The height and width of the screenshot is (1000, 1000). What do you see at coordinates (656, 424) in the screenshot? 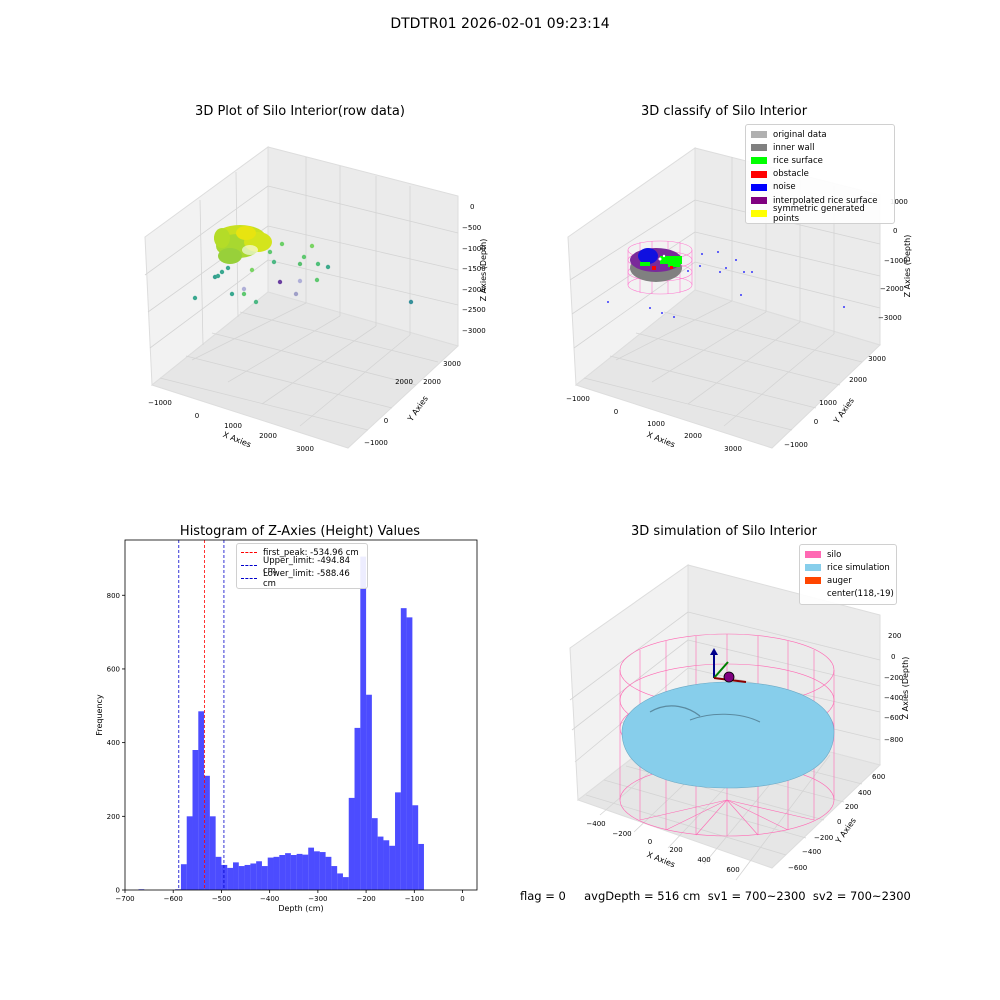
I see `classify-xtick: 1000` at bounding box center [656, 424].